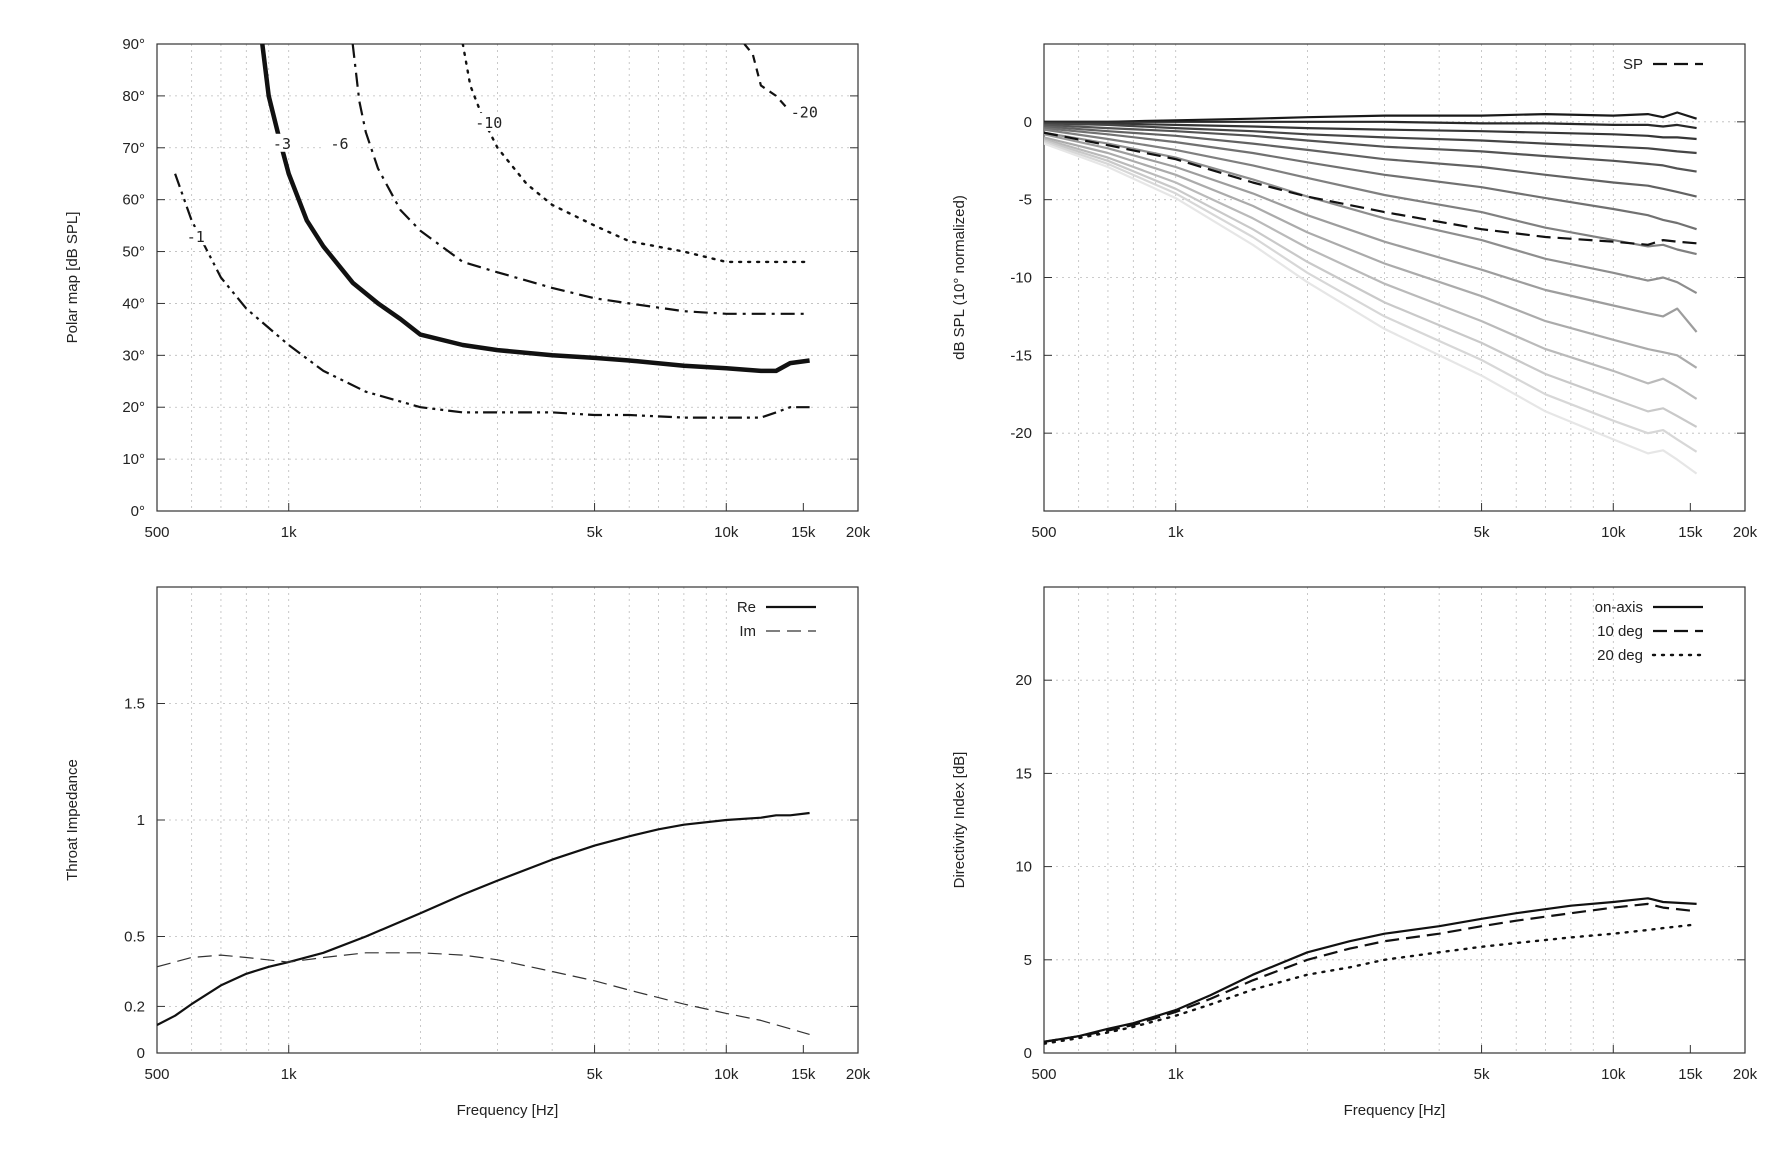 Image resolution: width=1790 pixels, height=1158 pixels. I want to click on y-tick-label: 1.5, so click(134, 704).